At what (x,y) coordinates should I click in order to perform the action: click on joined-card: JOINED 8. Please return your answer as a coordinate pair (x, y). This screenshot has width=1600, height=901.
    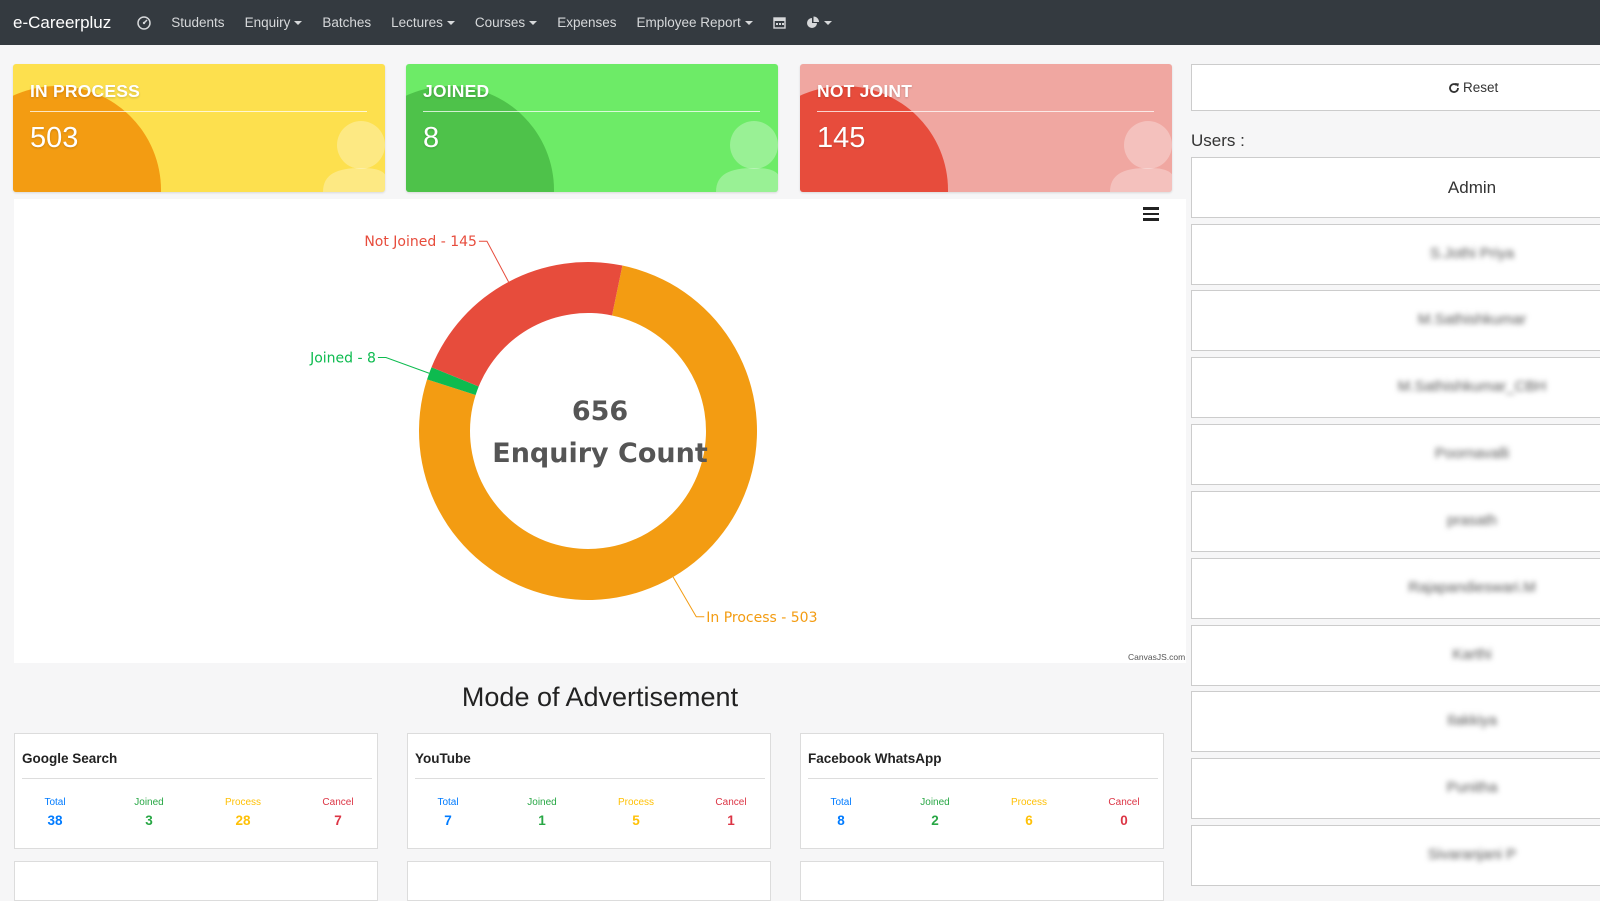
    Looking at the image, I should click on (592, 128).